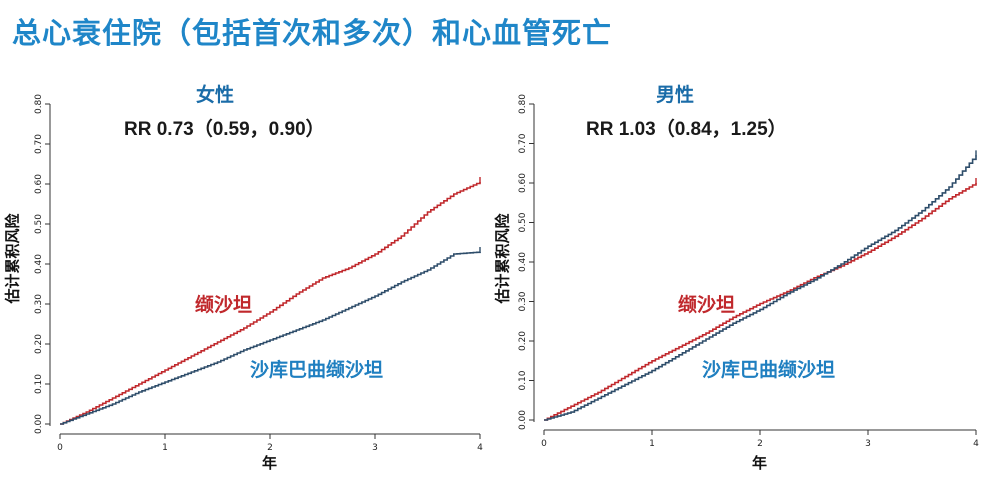 The image size is (988, 482). What do you see at coordinates (675, 95) in the screenshot?
I see `panel-title: 男性` at bounding box center [675, 95].